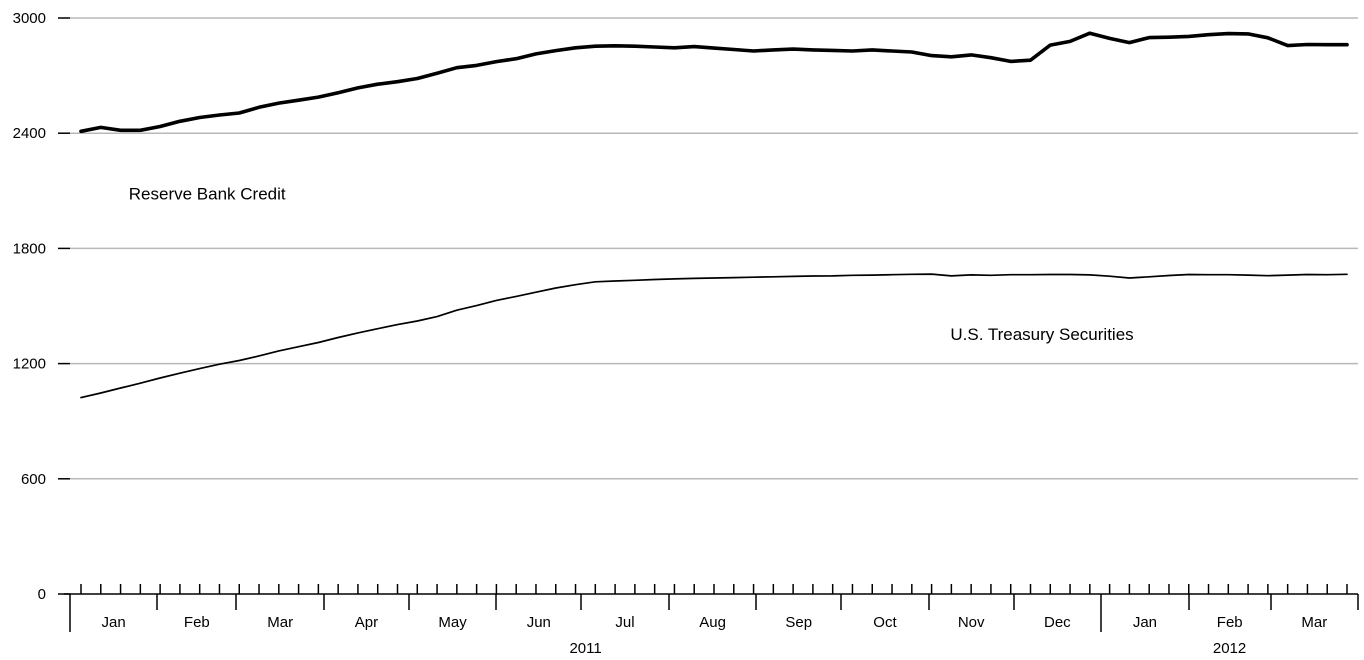  What do you see at coordinates (1057, 622) in the screenshot?
I see `x-month-label: Dec` at bounding box center [1057, 622].